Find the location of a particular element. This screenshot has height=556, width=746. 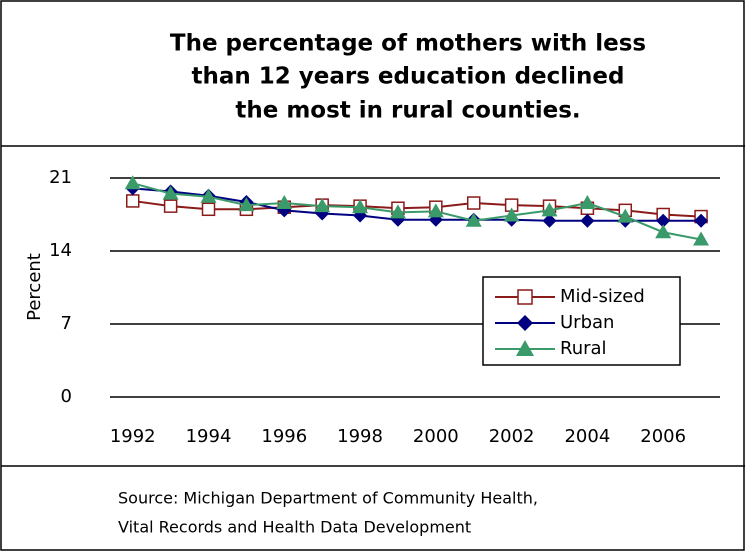

y-tick-label: 21 is located at coordinates (60, 177).